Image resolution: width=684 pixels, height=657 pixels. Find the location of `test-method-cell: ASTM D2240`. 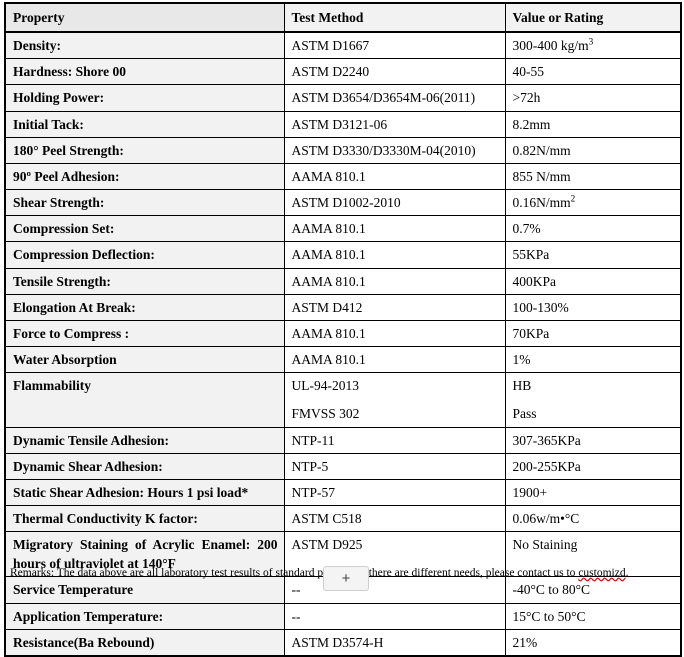

test-method-cell: ASTM D2240 is located at coordinates (394, 72).